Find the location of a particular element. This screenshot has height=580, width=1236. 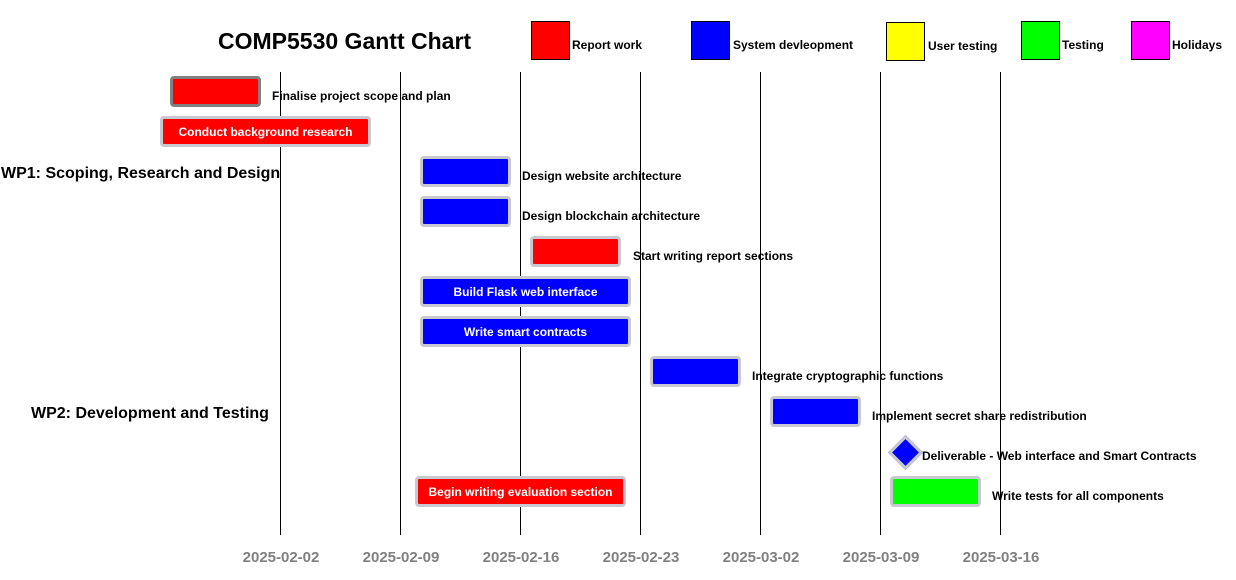

legend-swatch-system-development is located at coordinates (710, 40).